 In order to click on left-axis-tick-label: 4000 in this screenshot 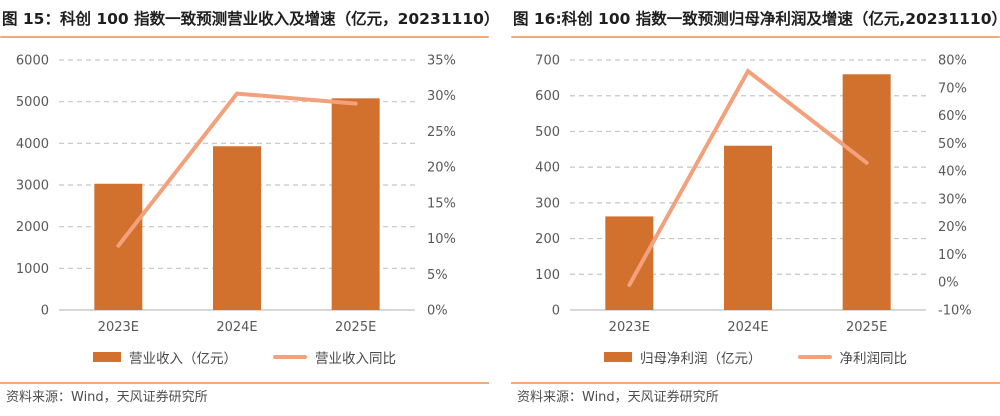, I will do `click(32, 144)`.